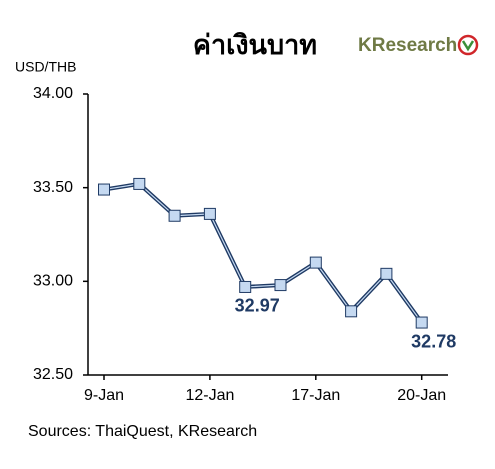 The height and width of the screenshot is (469, 495). I want to click on y-tick-label: 33.50, so click(53, 187).